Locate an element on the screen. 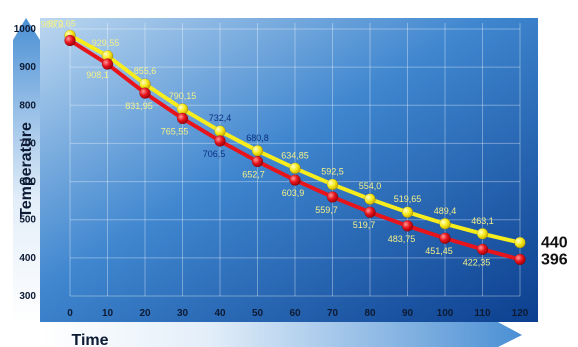 This screenshot has width=578, height=347. y-tick-label: 800 is located at coordinates (27, 105).